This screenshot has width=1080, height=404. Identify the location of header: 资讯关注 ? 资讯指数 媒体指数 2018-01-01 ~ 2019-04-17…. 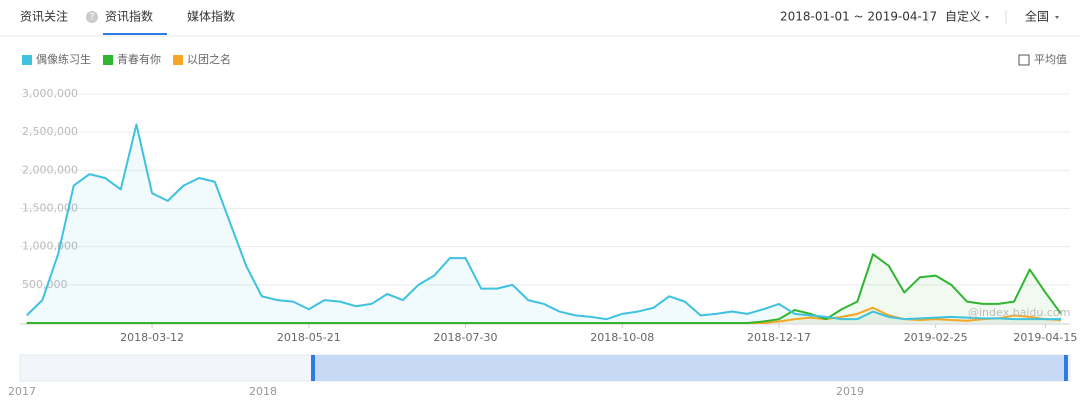
(540, 23).